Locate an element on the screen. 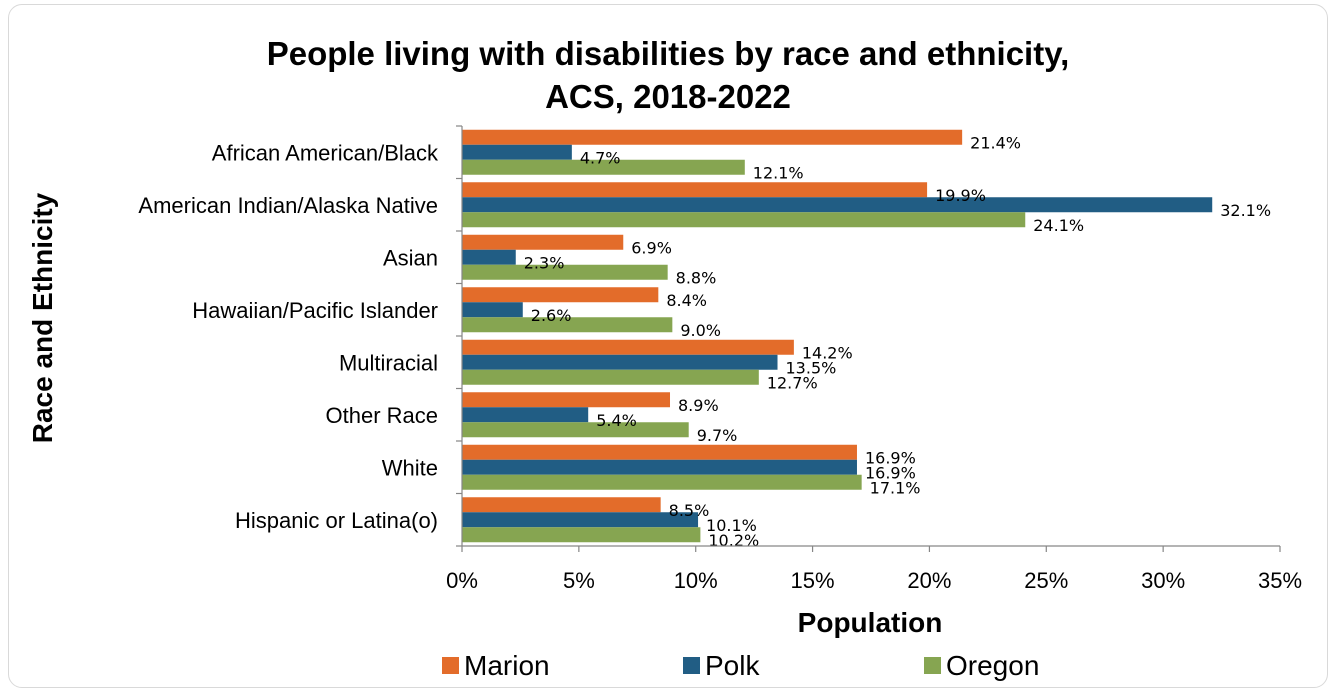 The width and height of the screenshot is (1339, 695). bar-marion-hispanic-or-latina-o is located at coordinates (561, 505).